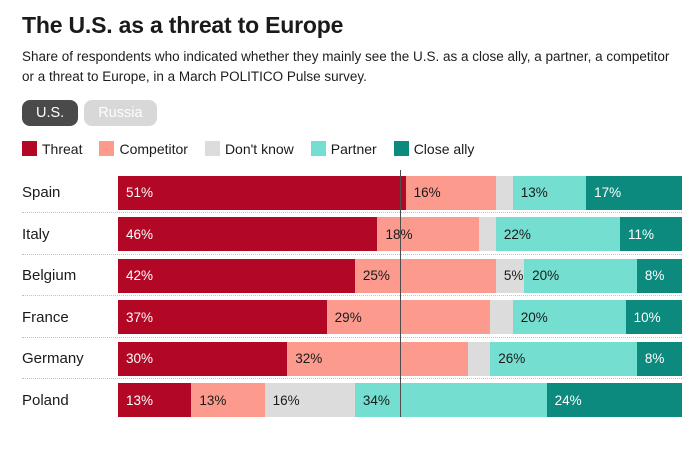 The width and height of the screenshot is (700, 456). What do you see at coordinates (53, 359) in the screenshot?
I see `category-label: Germany` at bounding box center [53, 359].